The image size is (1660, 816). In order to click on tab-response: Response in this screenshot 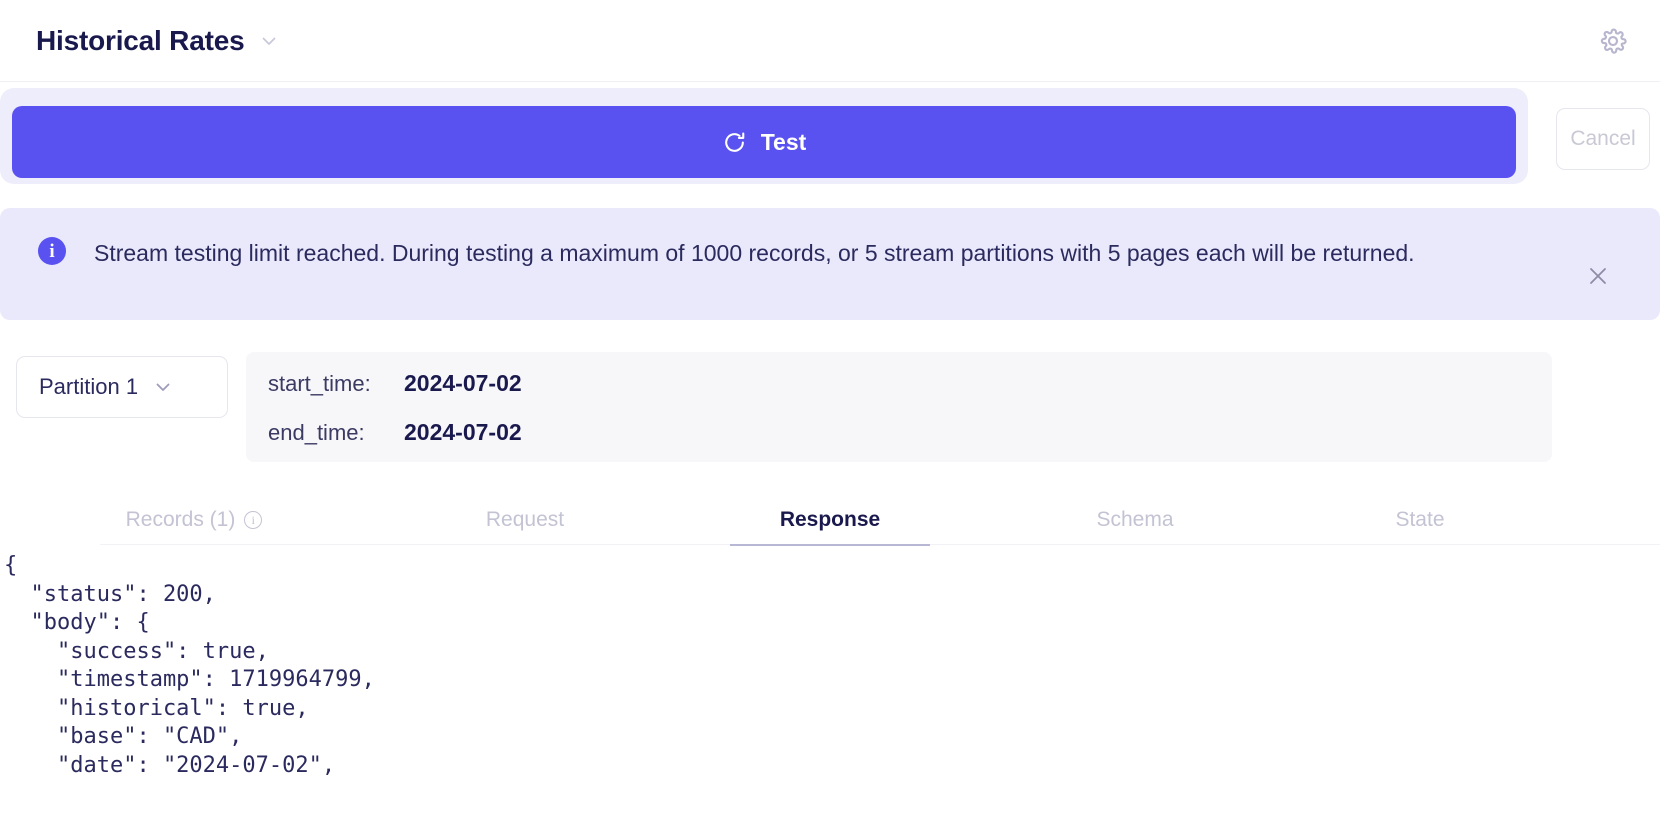, I will do `click(830, 521)`.